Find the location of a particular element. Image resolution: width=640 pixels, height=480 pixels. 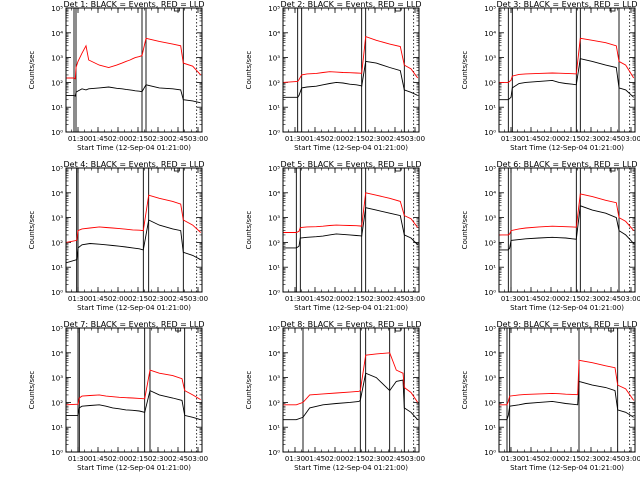

panel-title: Det 1: BLACK = Events, RED = LLD is located at coordinates (134, 4).